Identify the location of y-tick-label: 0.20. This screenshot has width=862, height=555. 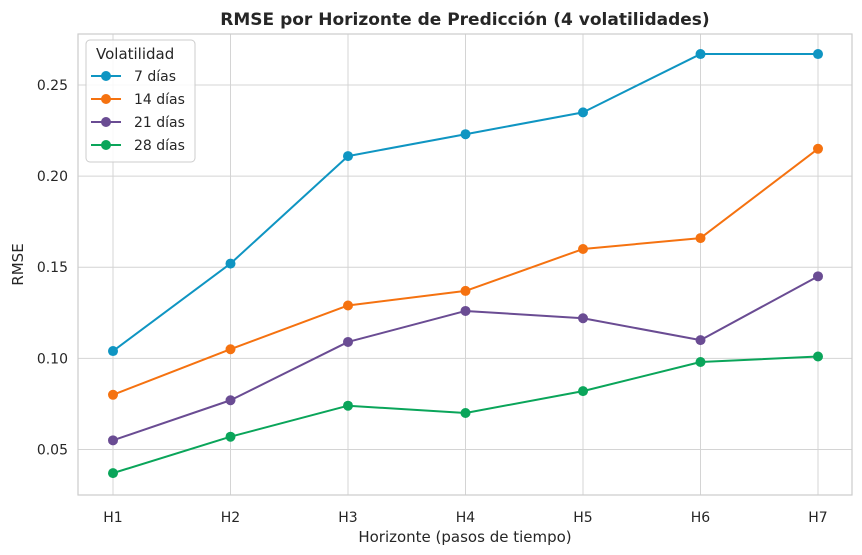
(52, 177).